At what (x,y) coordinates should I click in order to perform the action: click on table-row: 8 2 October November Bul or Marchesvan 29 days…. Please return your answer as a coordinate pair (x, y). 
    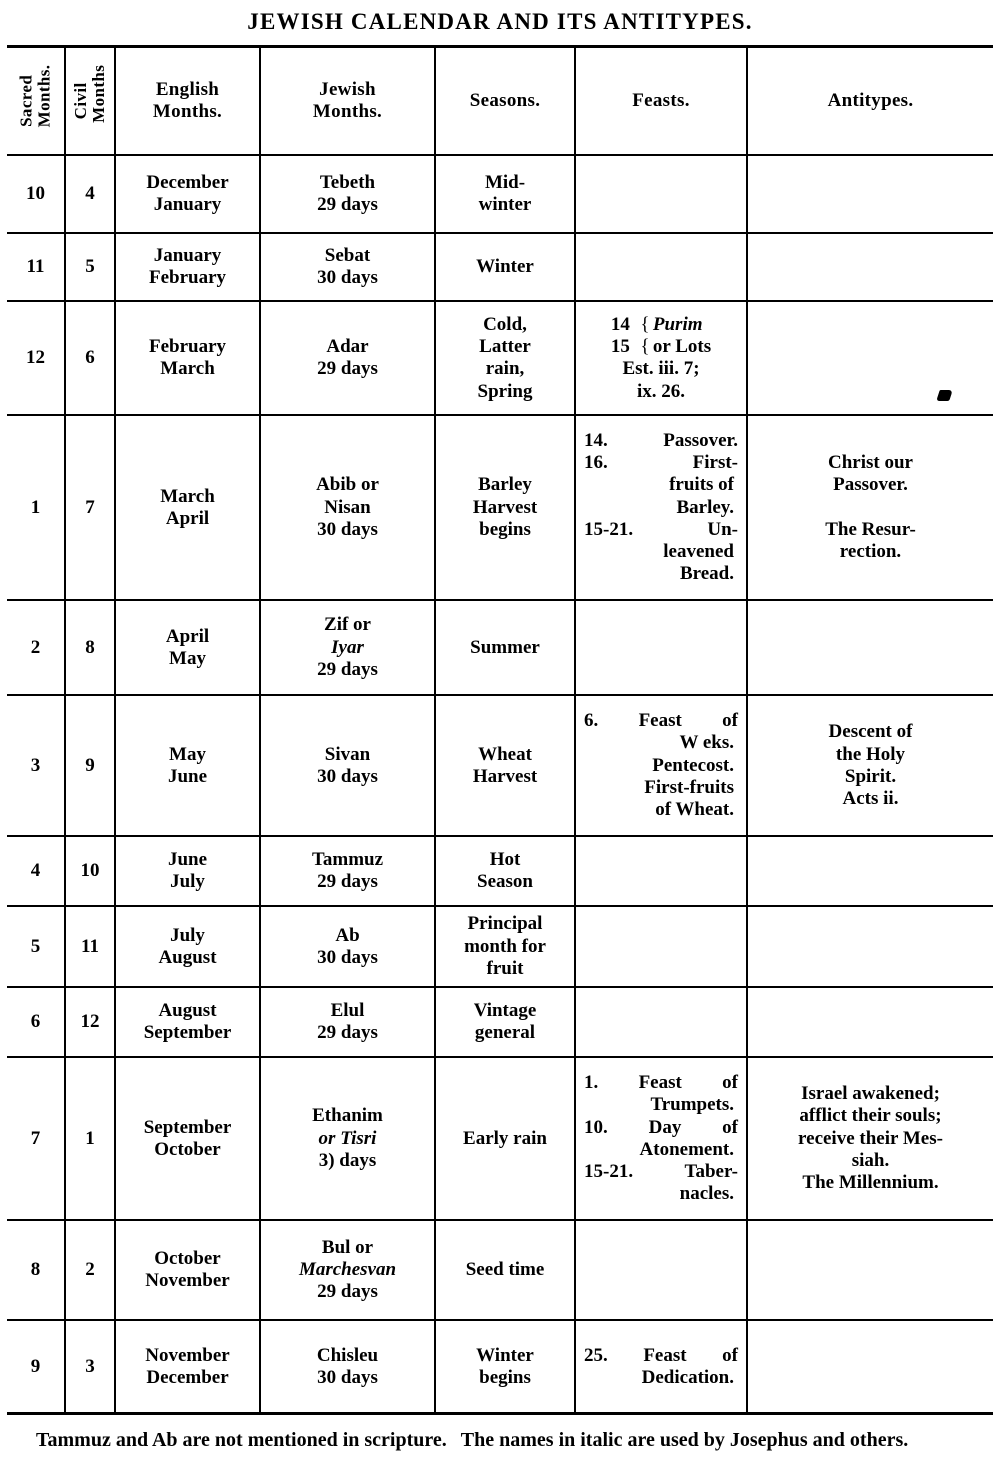
    Looking at the image, I should click on (500, 1270).